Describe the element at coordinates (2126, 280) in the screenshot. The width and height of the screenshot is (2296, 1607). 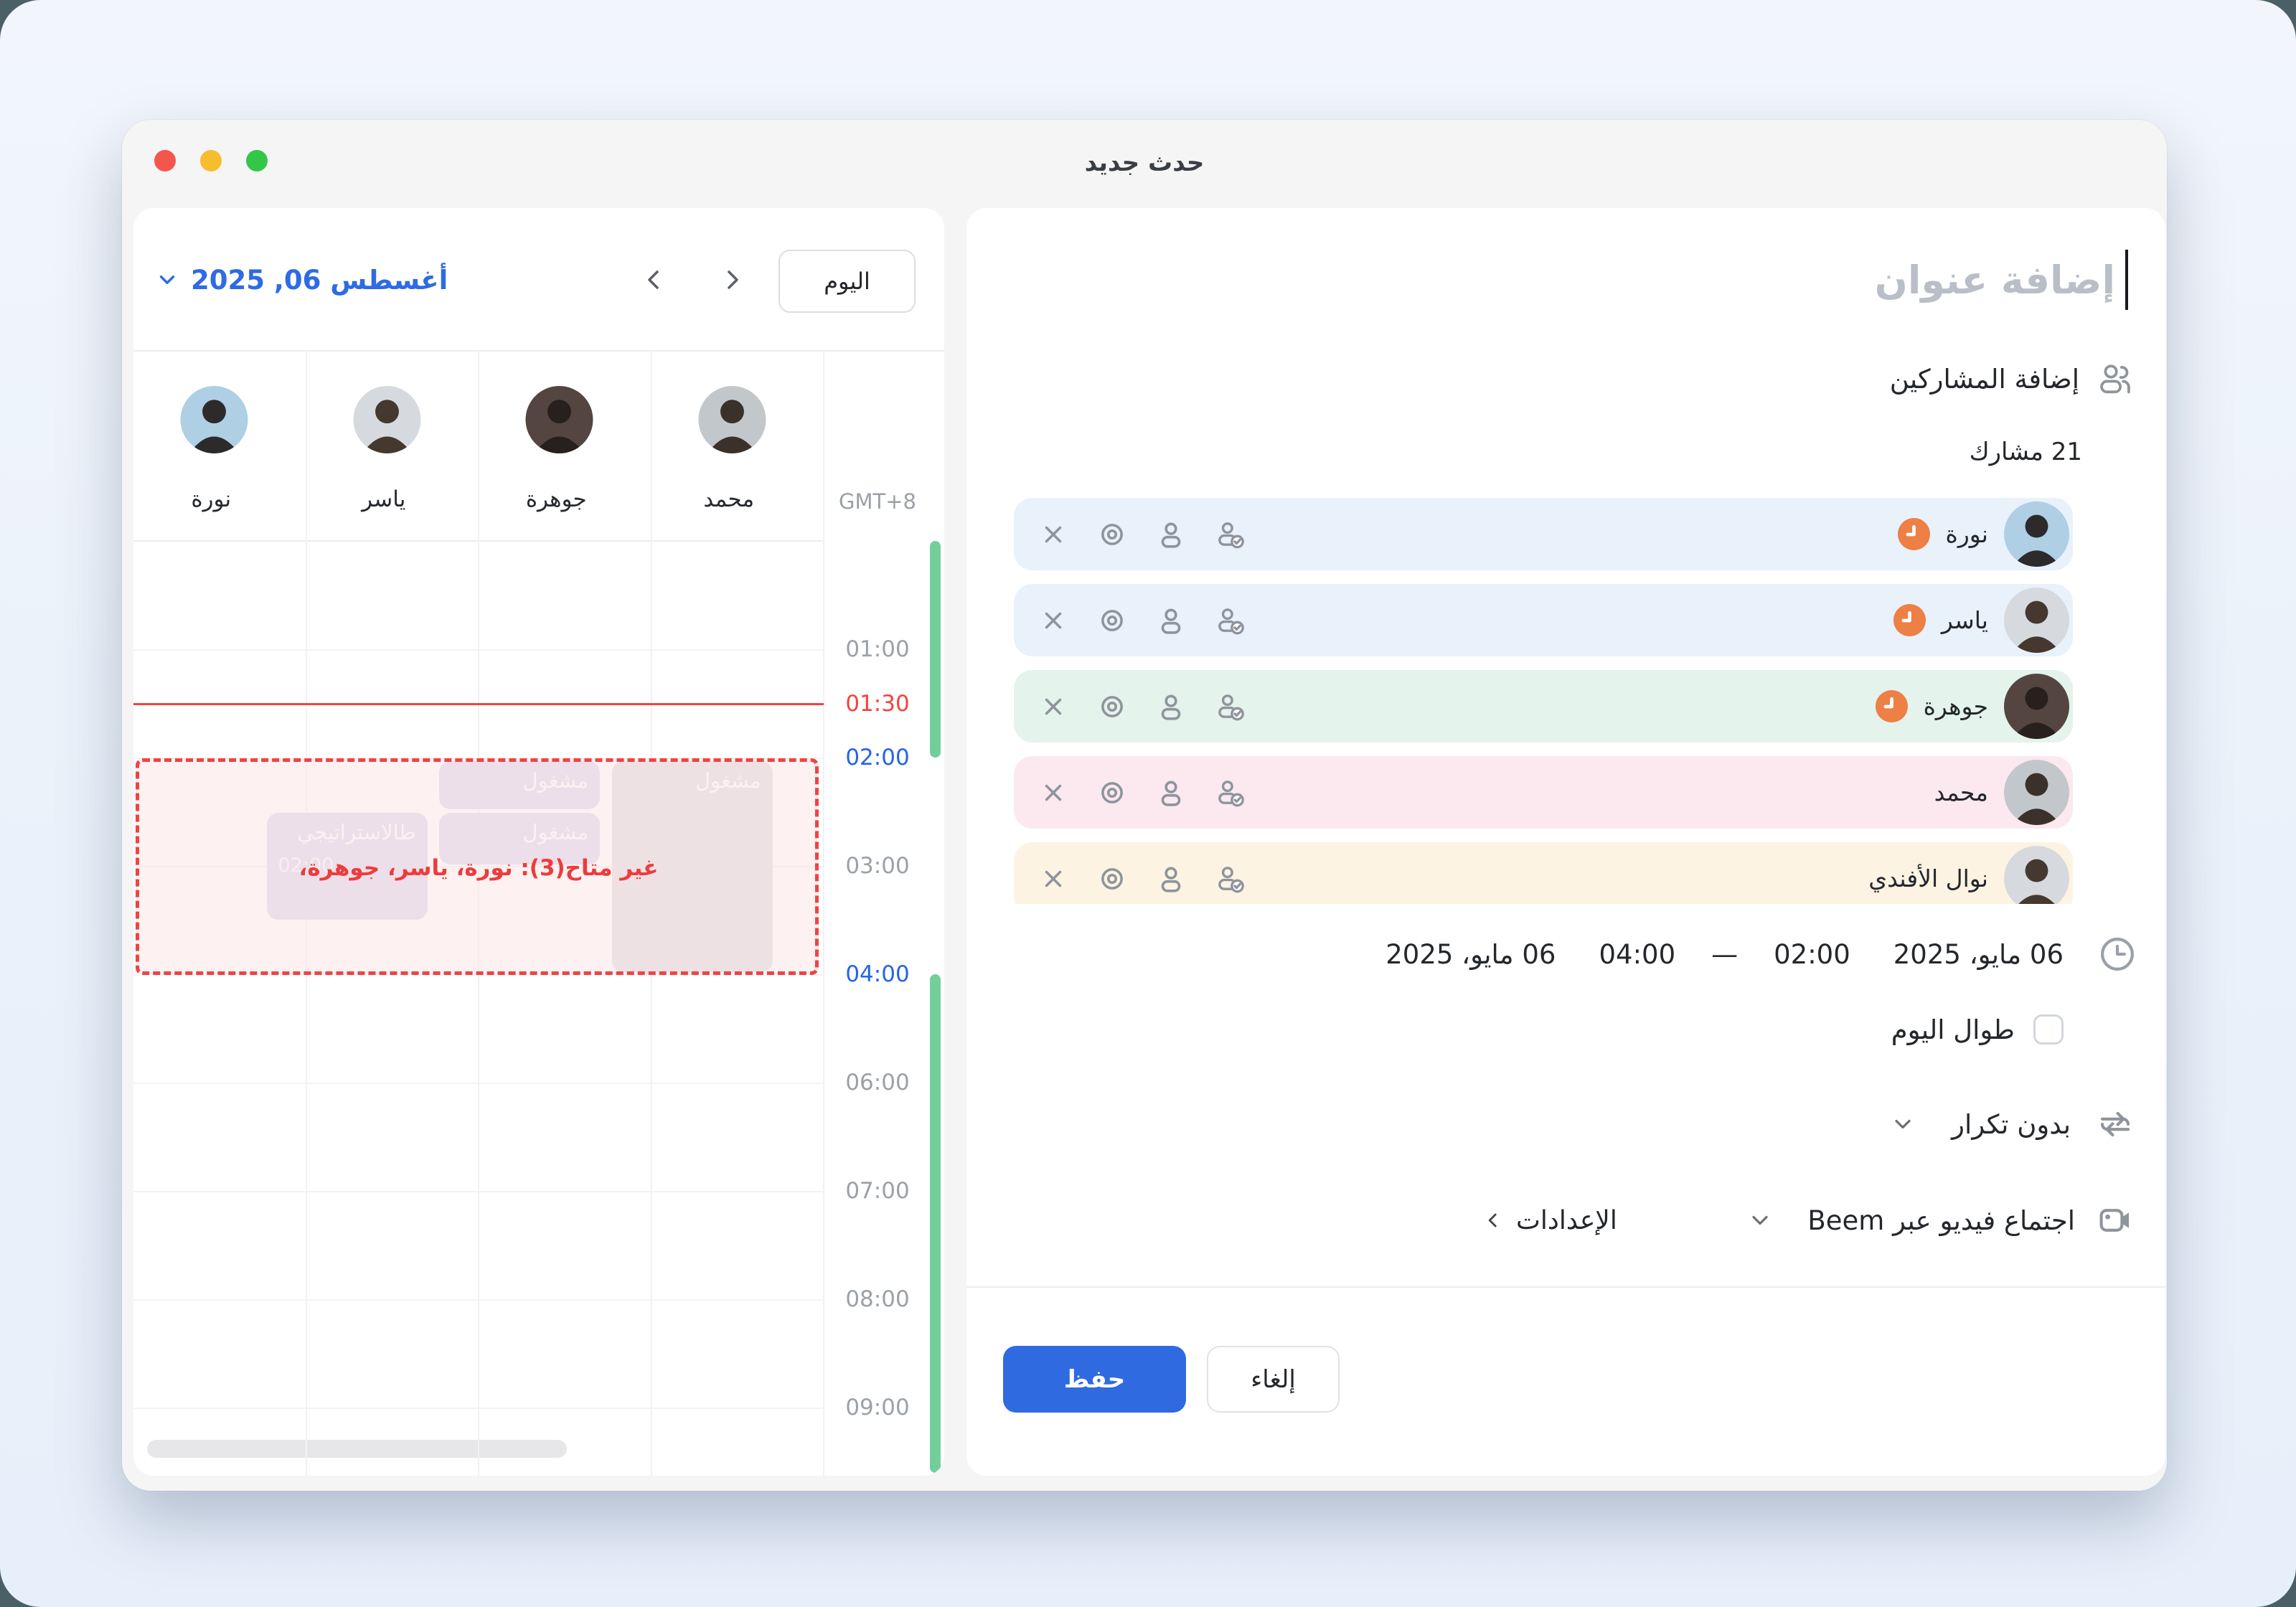
I see `text-caret` at that location.